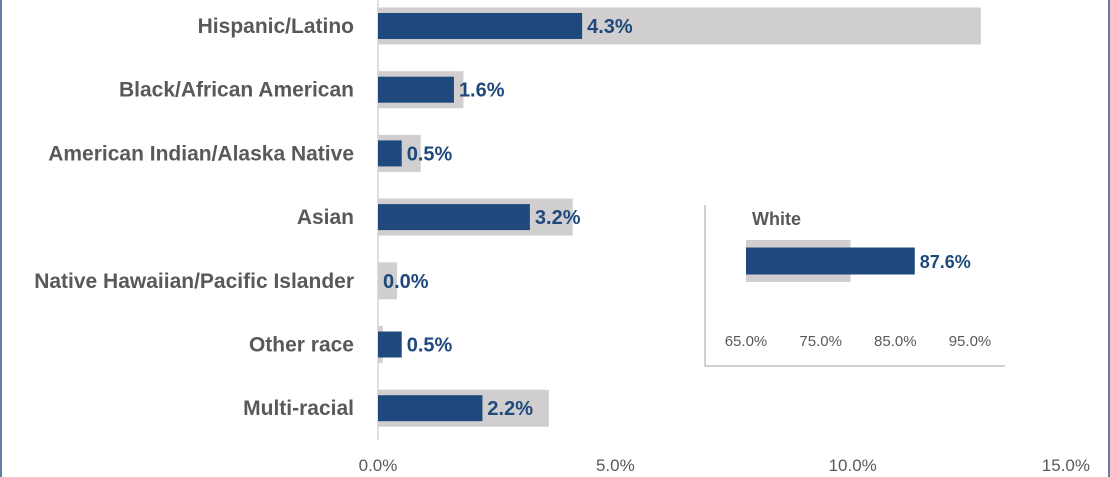 The width and height of the screenshot is (1110, 477). Describe the element at coordinates (298, 408) in the screenshot. I see `category-label: Multi-racial` at that location.